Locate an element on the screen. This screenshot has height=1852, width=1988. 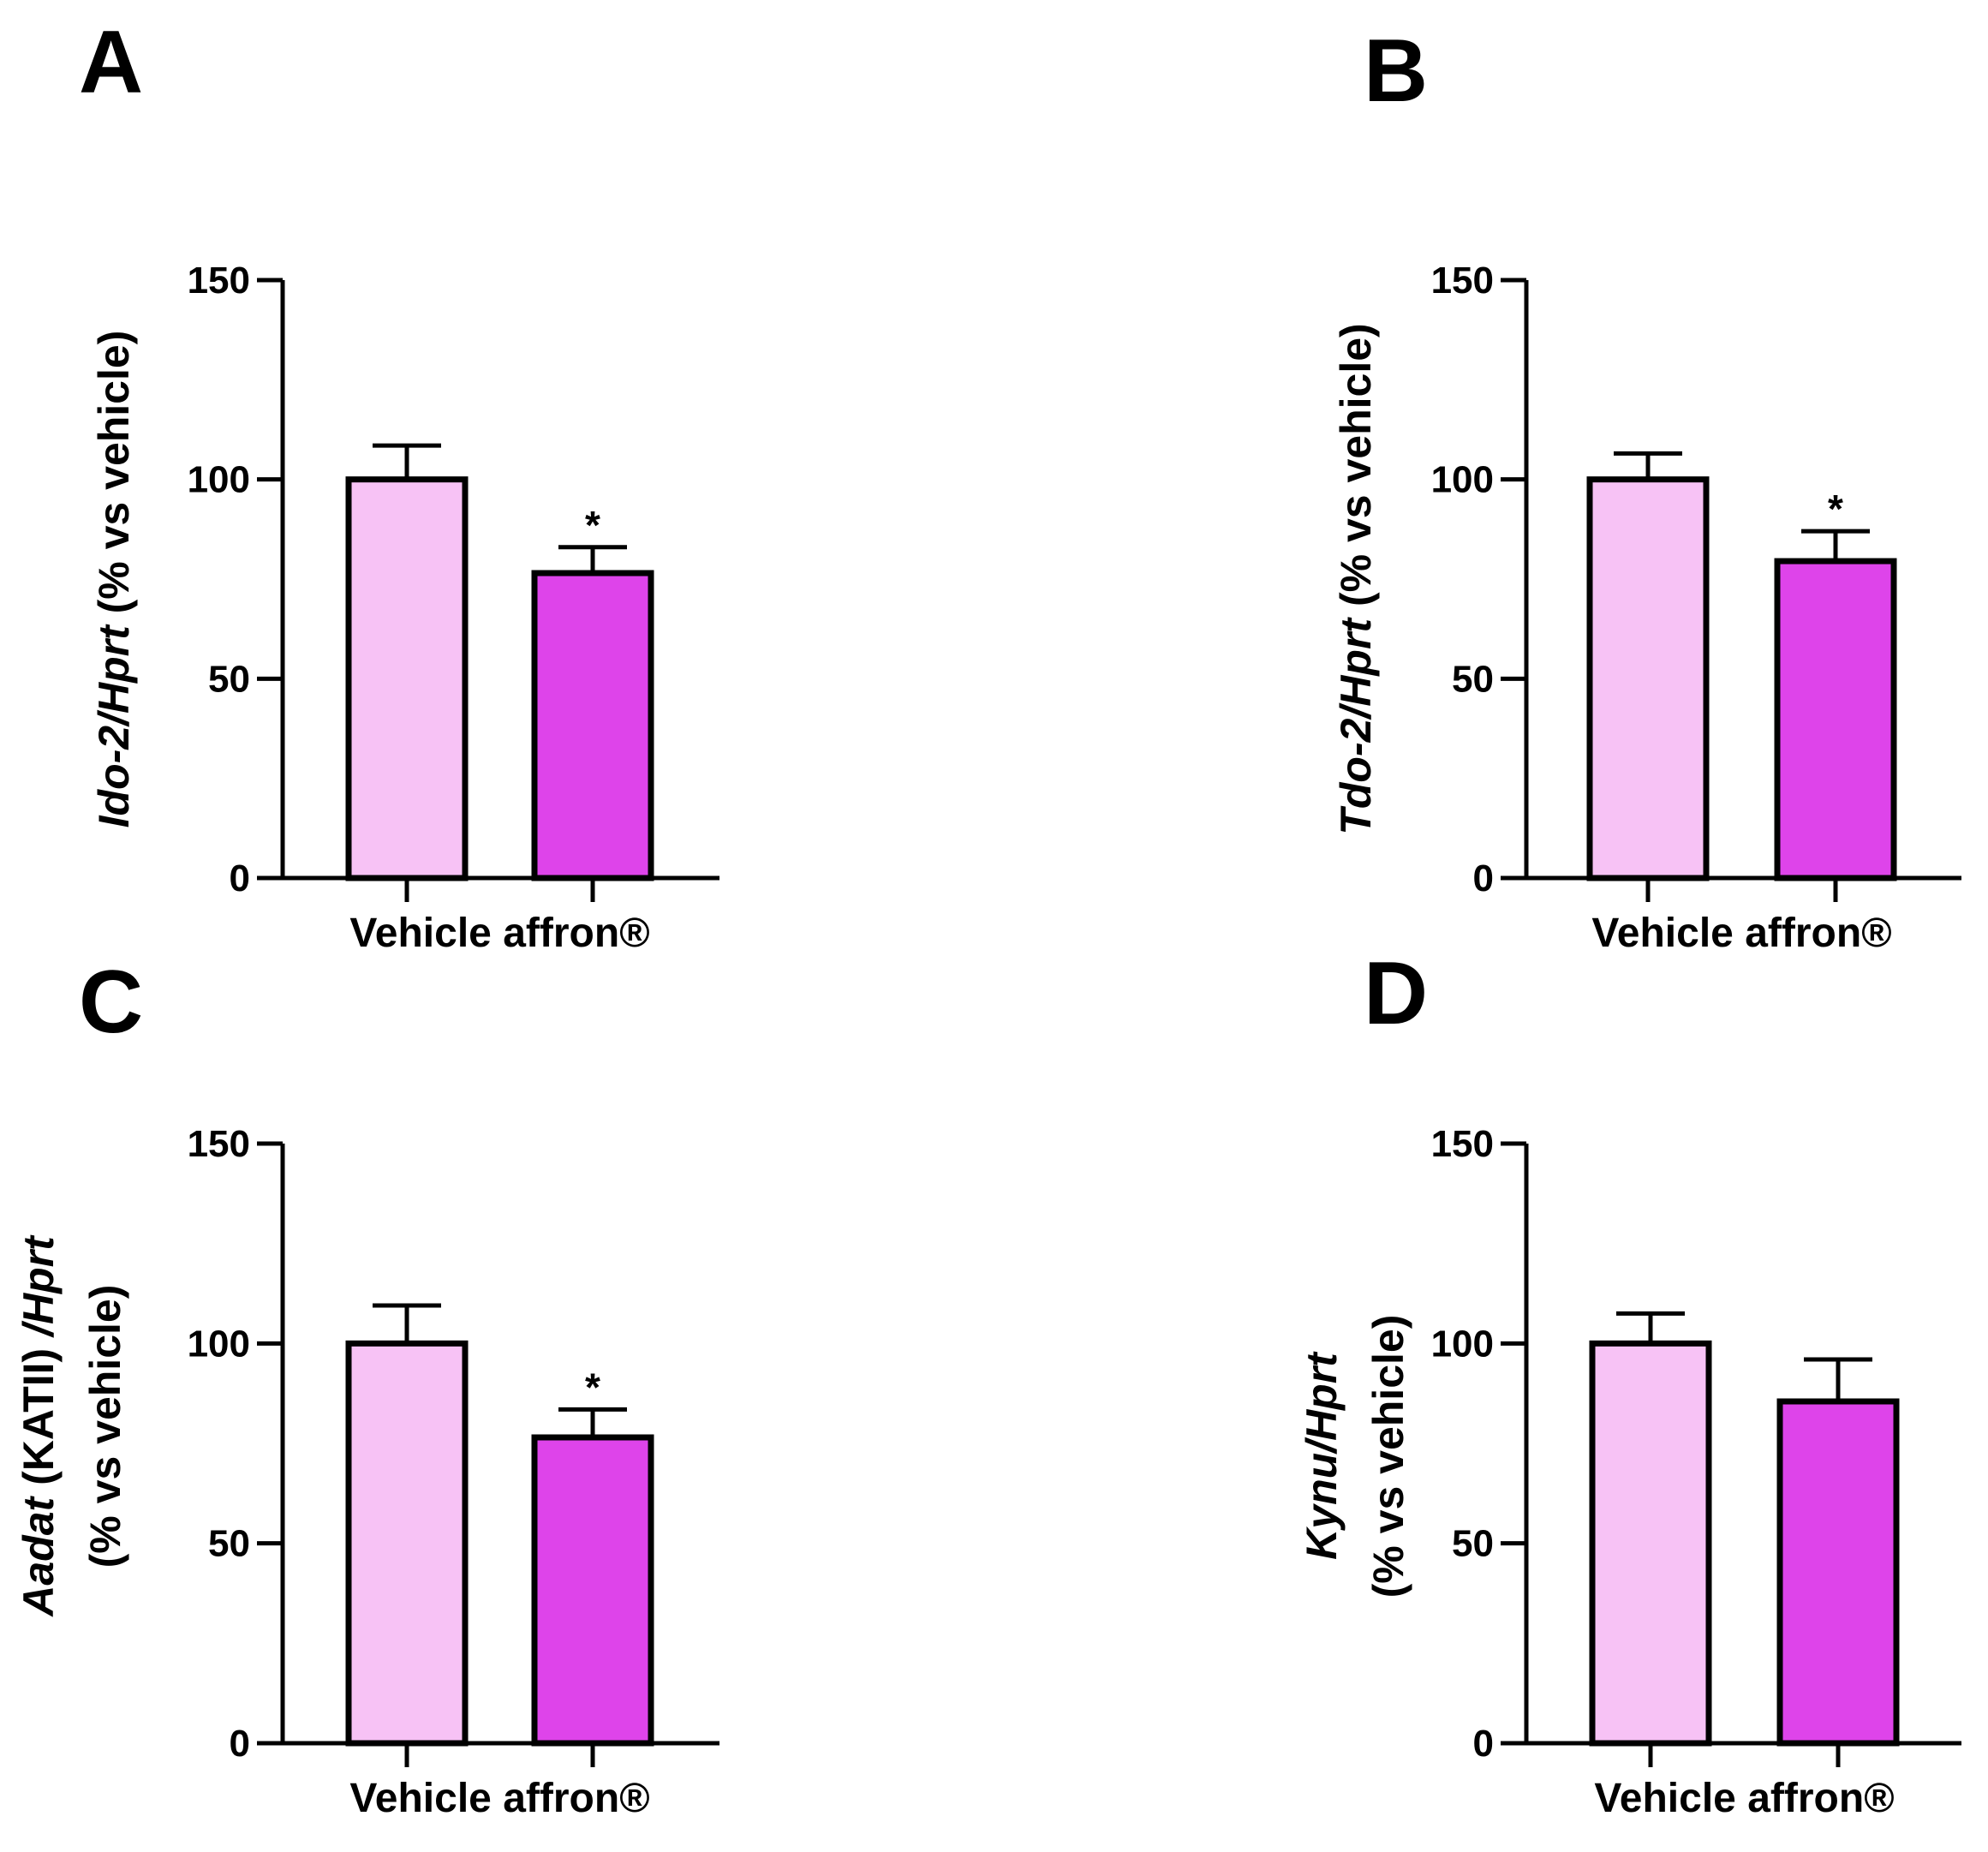
y-axis-label: Ido-2/Hprt (% vs vehicle) is located at coordinates (114, 579).